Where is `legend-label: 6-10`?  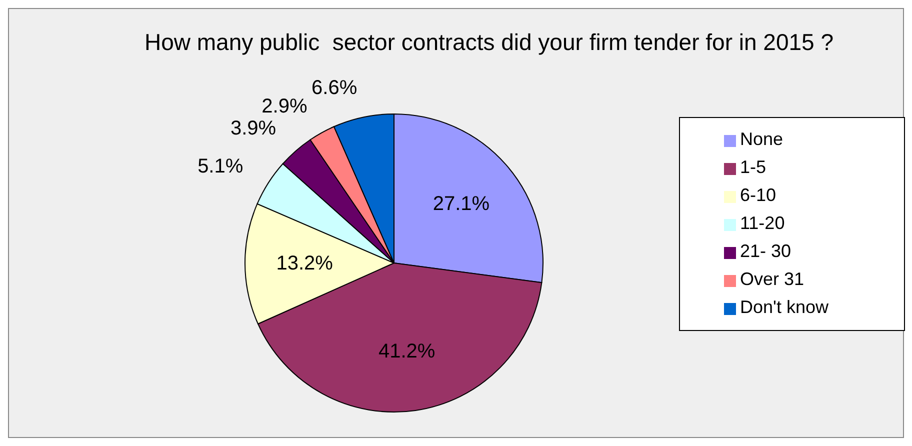 legend-label: 6-10 is located at coordinates (758, 195).